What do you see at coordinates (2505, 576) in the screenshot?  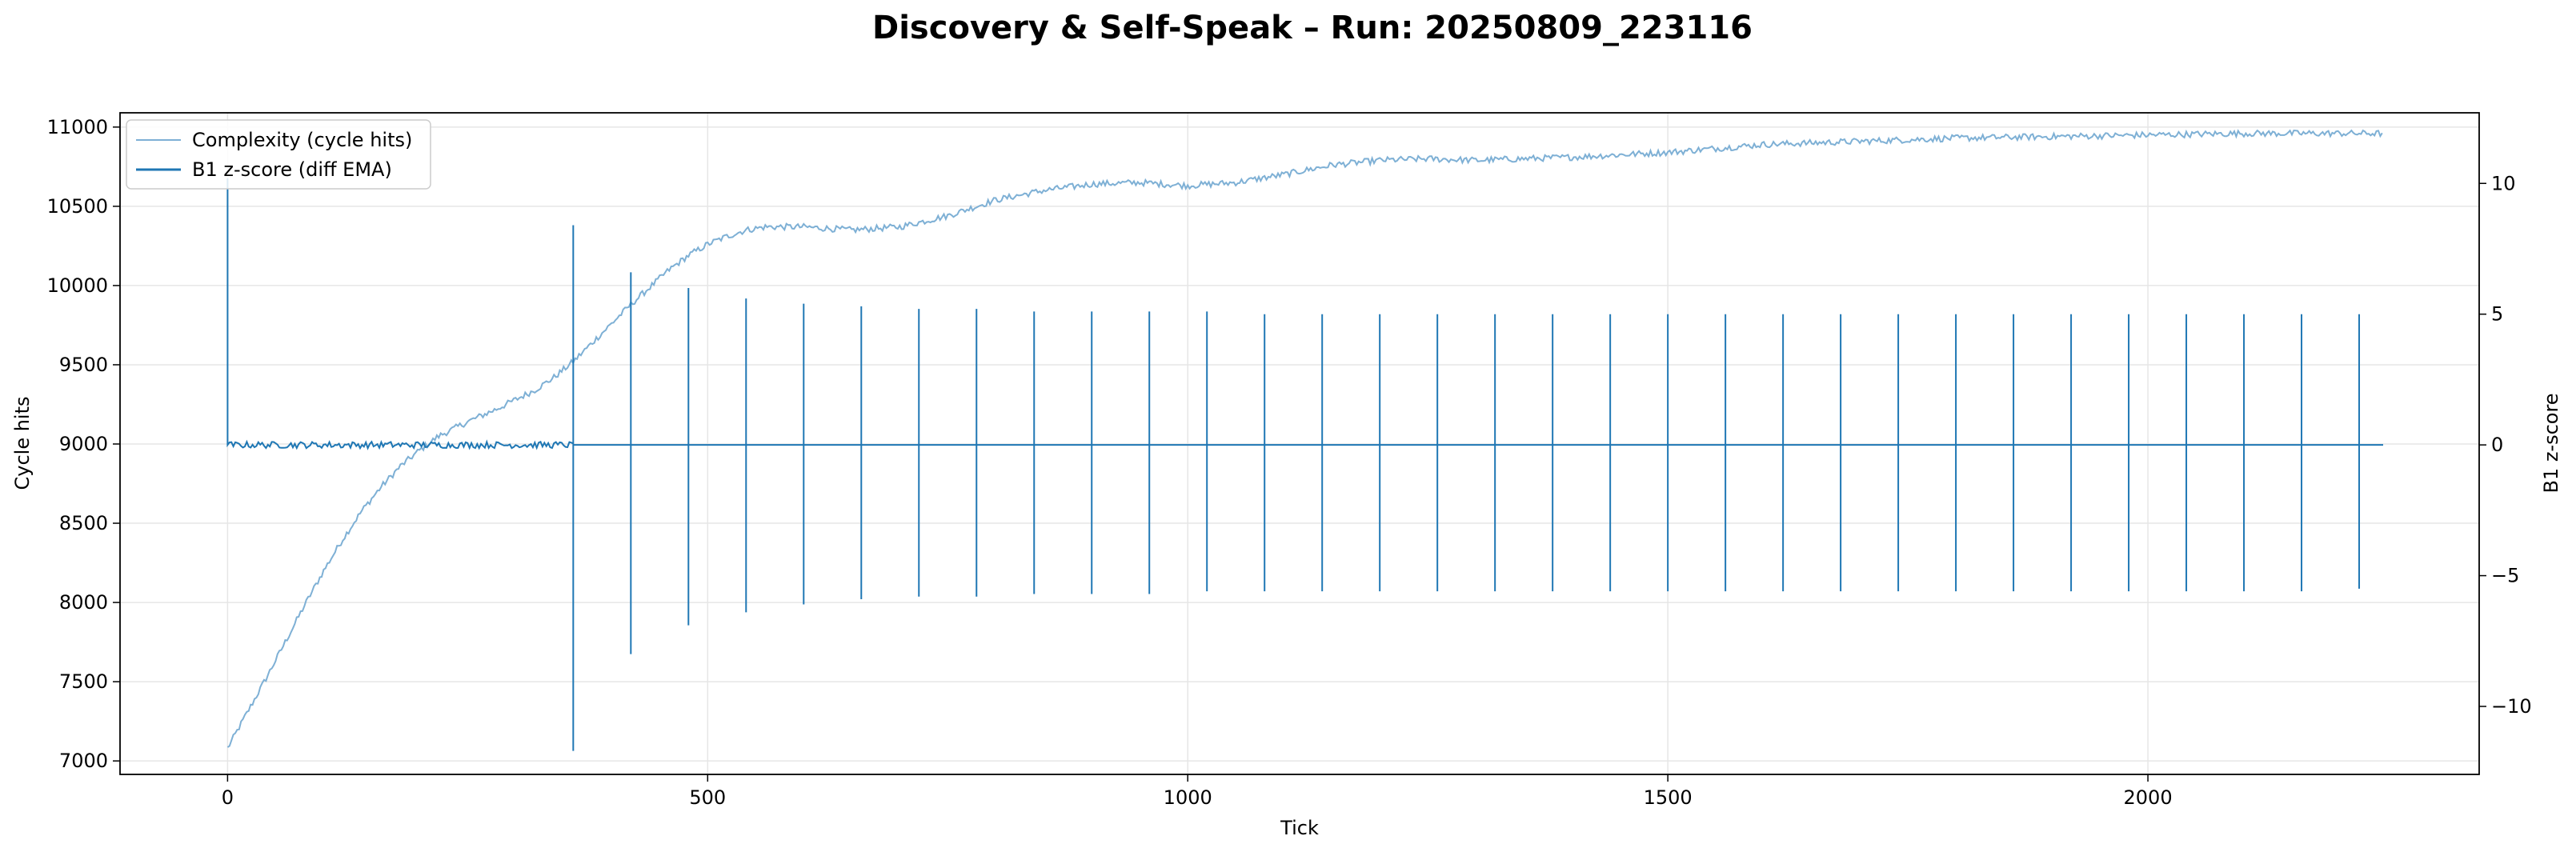 I see `right-y-tick-label: −5` at bounding box center [2505, 576].